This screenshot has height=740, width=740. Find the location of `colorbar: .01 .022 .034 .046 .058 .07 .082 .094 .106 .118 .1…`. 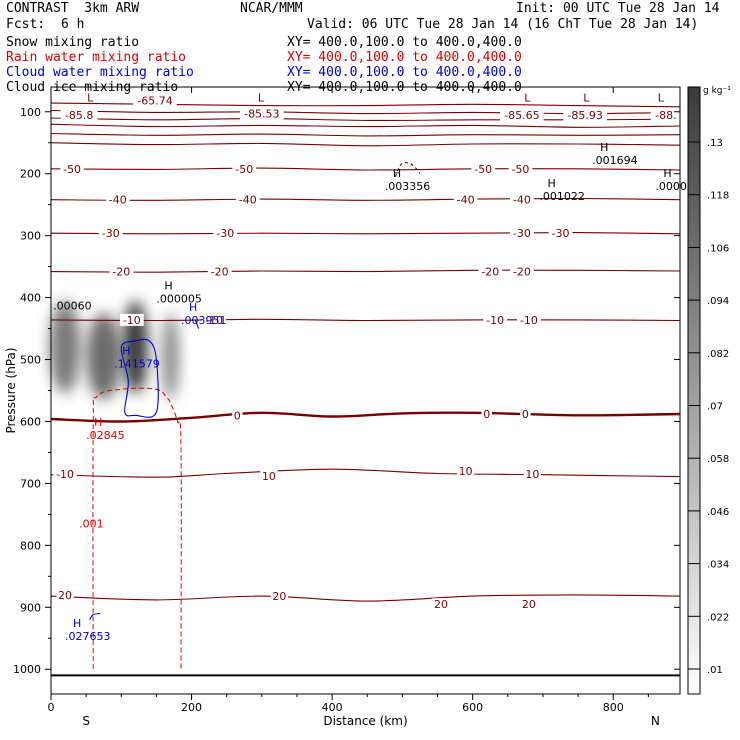

colorbar: .01 .022 .034 .046 .058 .07 .082 .094 .106 .118 .1… is located at coordinates (709, 390).